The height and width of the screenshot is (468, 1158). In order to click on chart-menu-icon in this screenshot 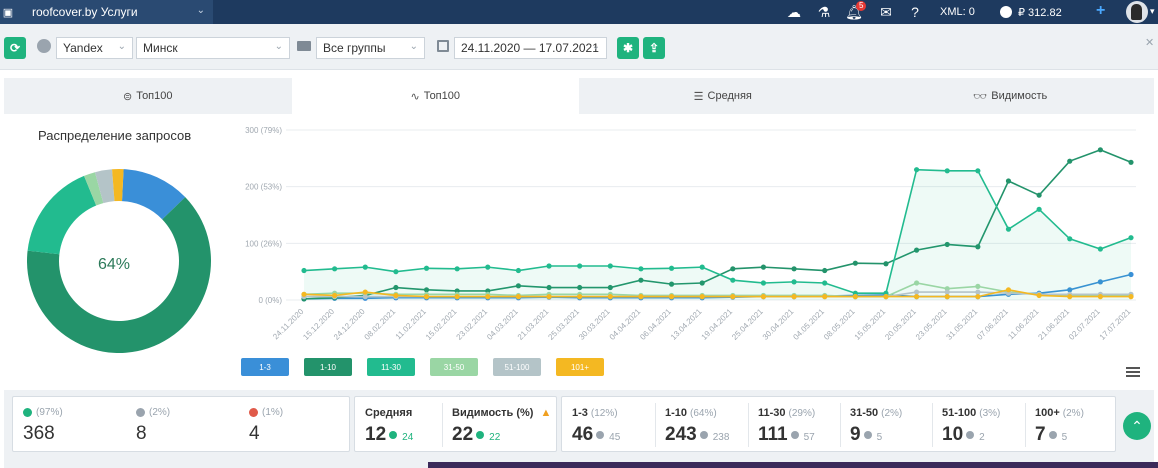, I will do `click(1133, 373)`.